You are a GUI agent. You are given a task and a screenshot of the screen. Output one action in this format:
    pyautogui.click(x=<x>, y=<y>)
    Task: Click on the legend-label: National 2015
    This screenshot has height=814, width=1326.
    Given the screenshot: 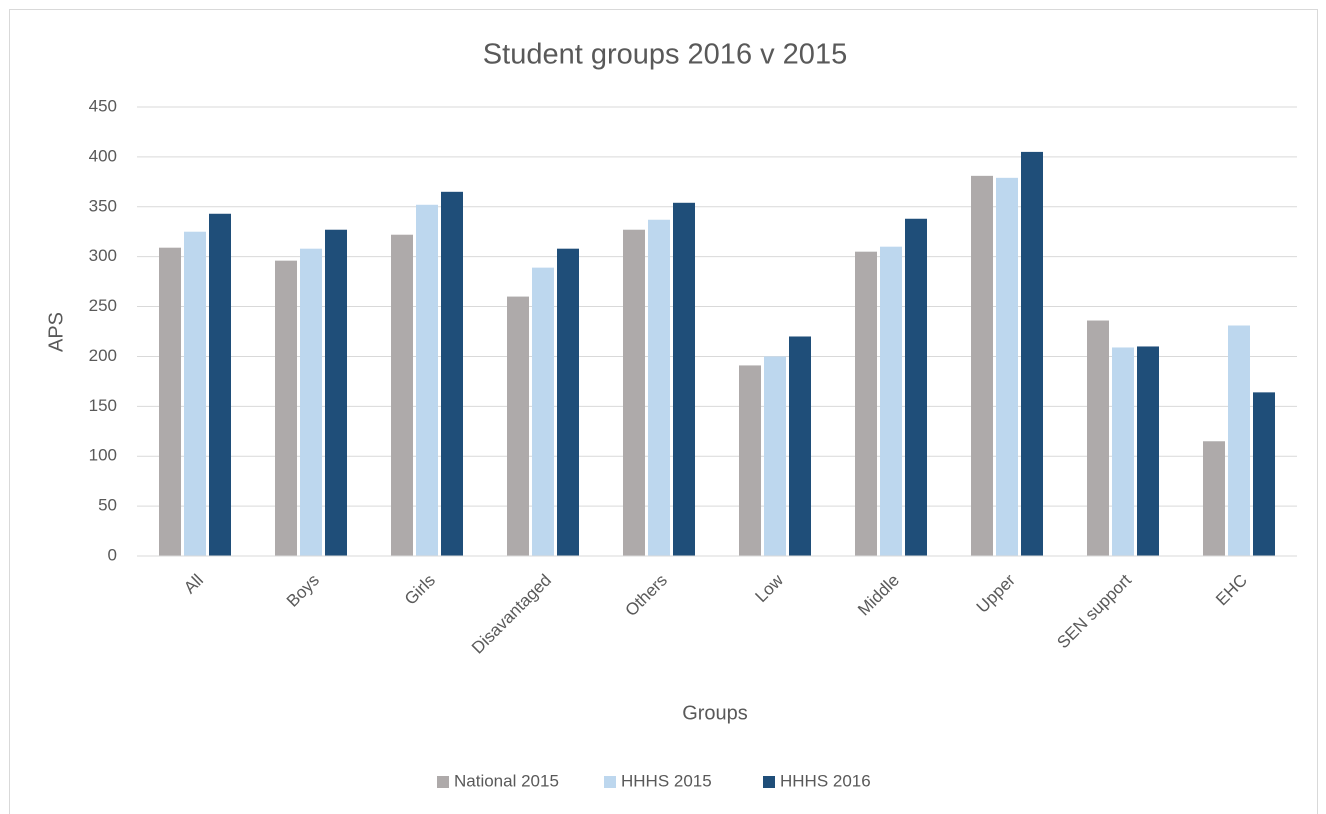 What is the action you would take?
    pyautogui.click(x=506, y=780)
    